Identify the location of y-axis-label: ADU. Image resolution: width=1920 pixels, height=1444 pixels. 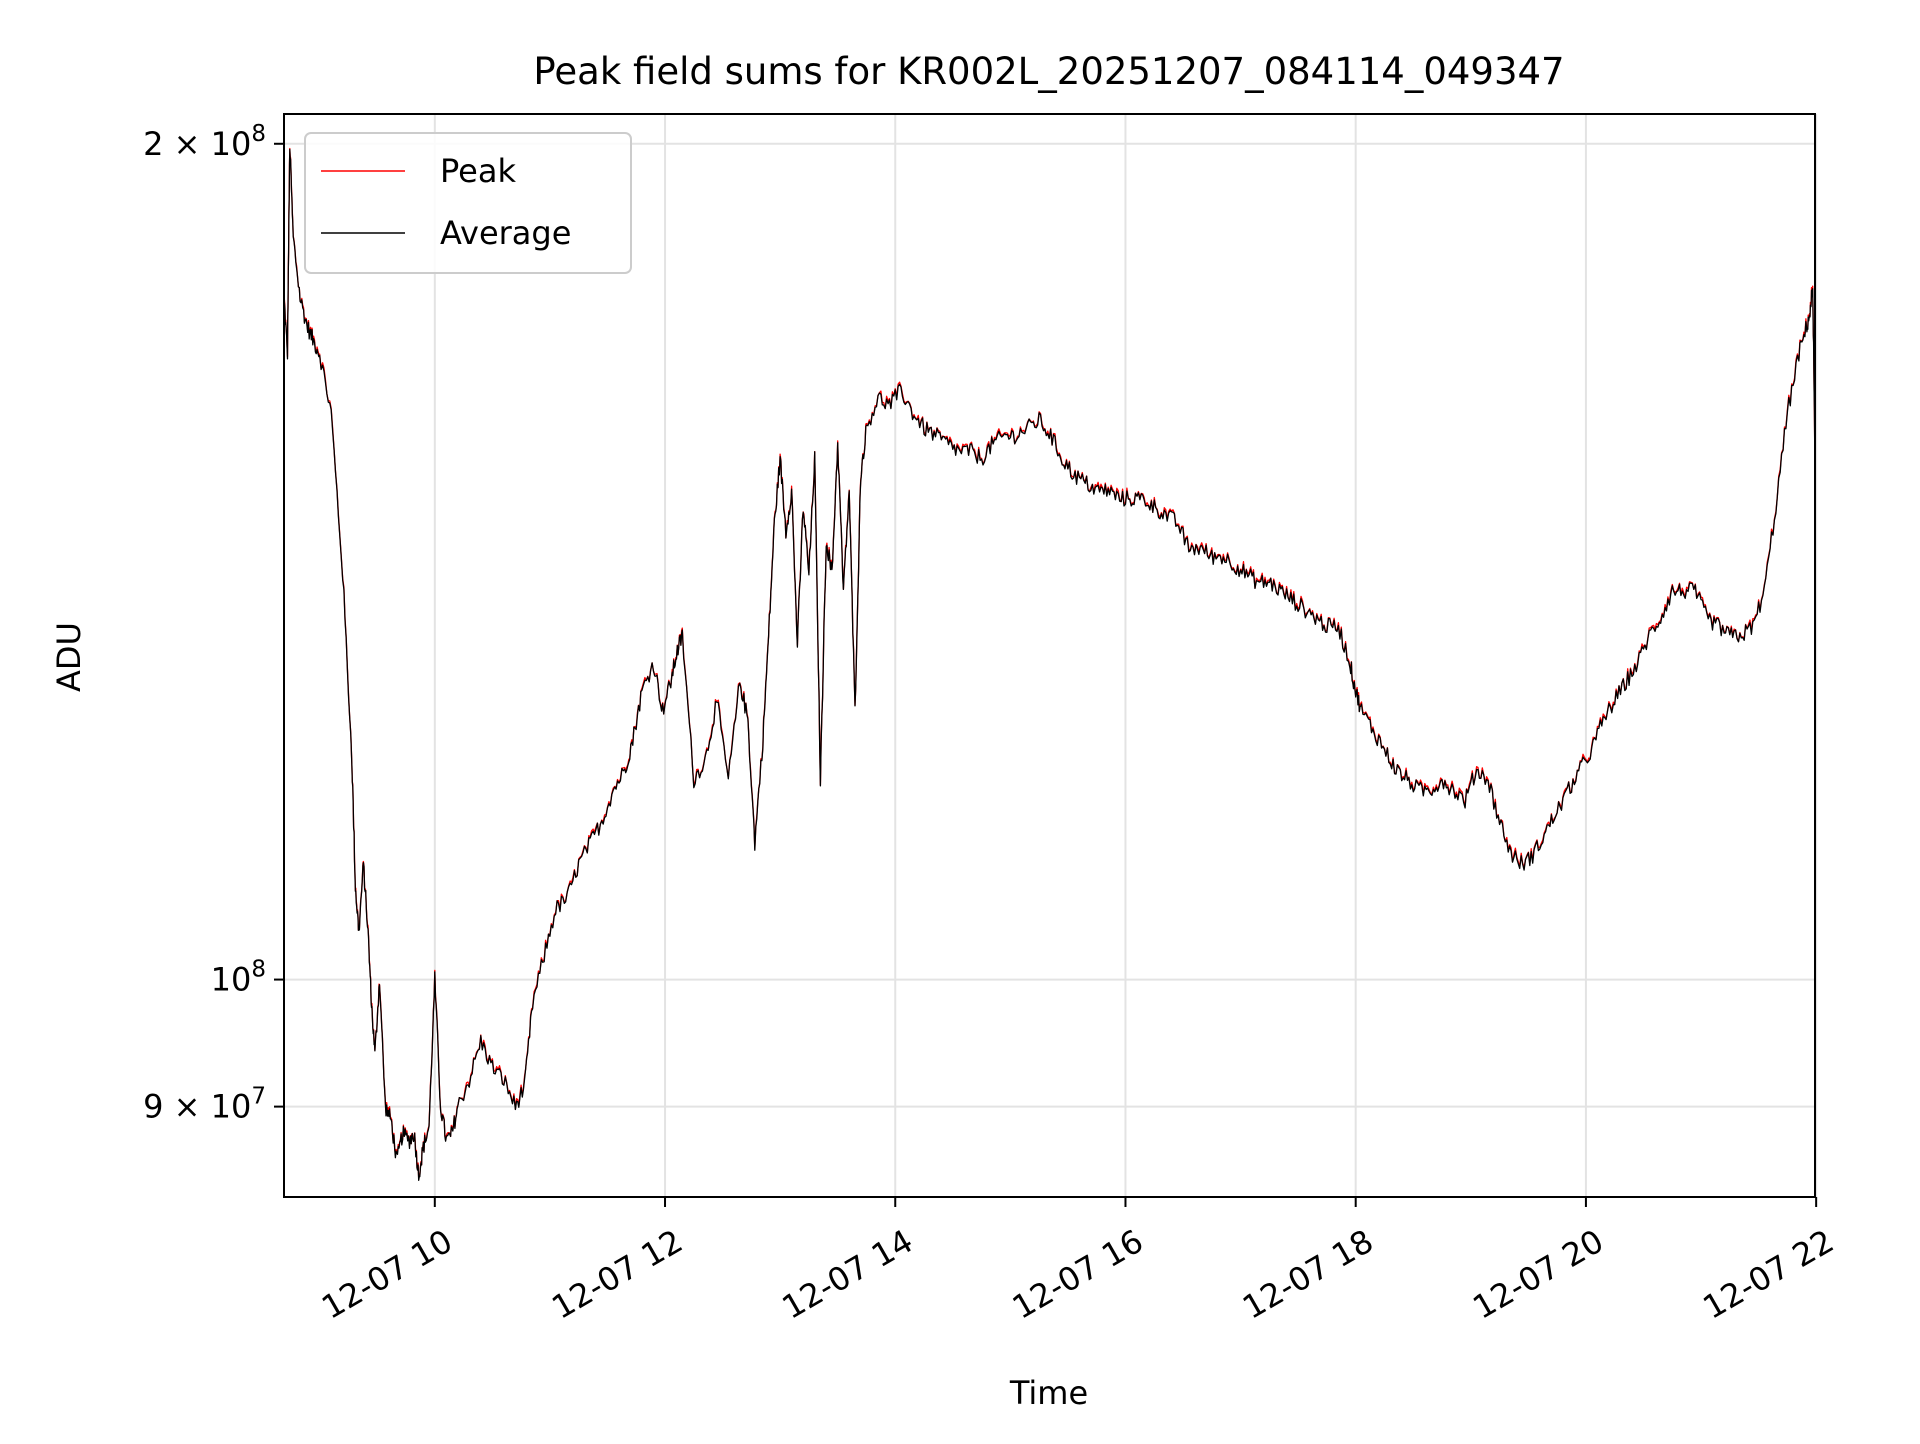
(69, 657).